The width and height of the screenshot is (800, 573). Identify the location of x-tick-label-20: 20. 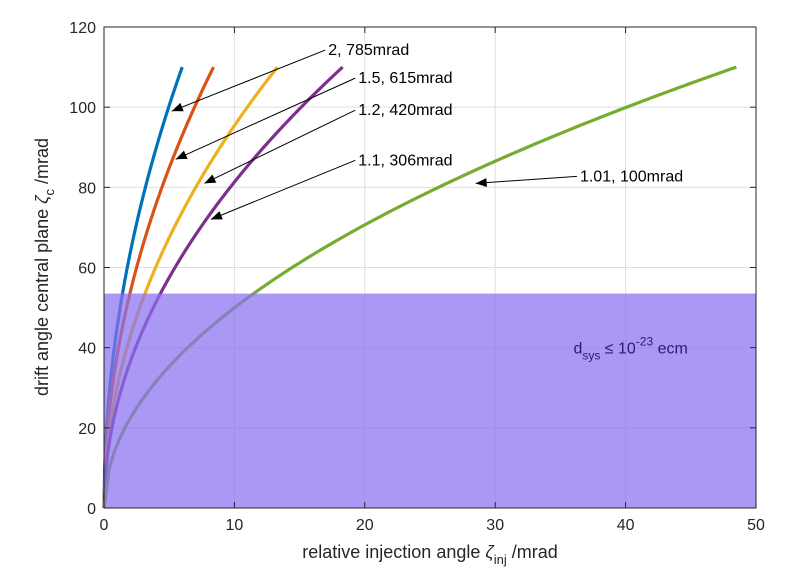
(365, 525).